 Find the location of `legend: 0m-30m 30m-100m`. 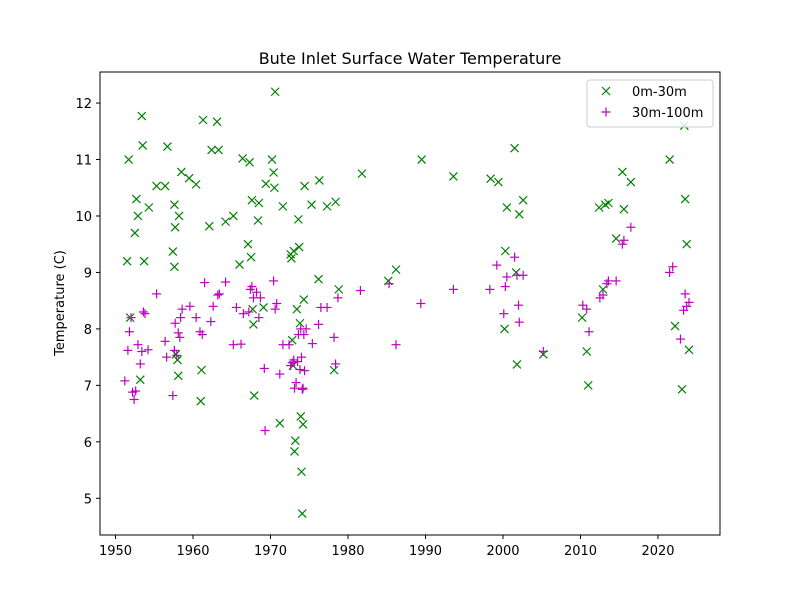

legend: 0m-30m 30m-100m is located at coordinates (650, 103).